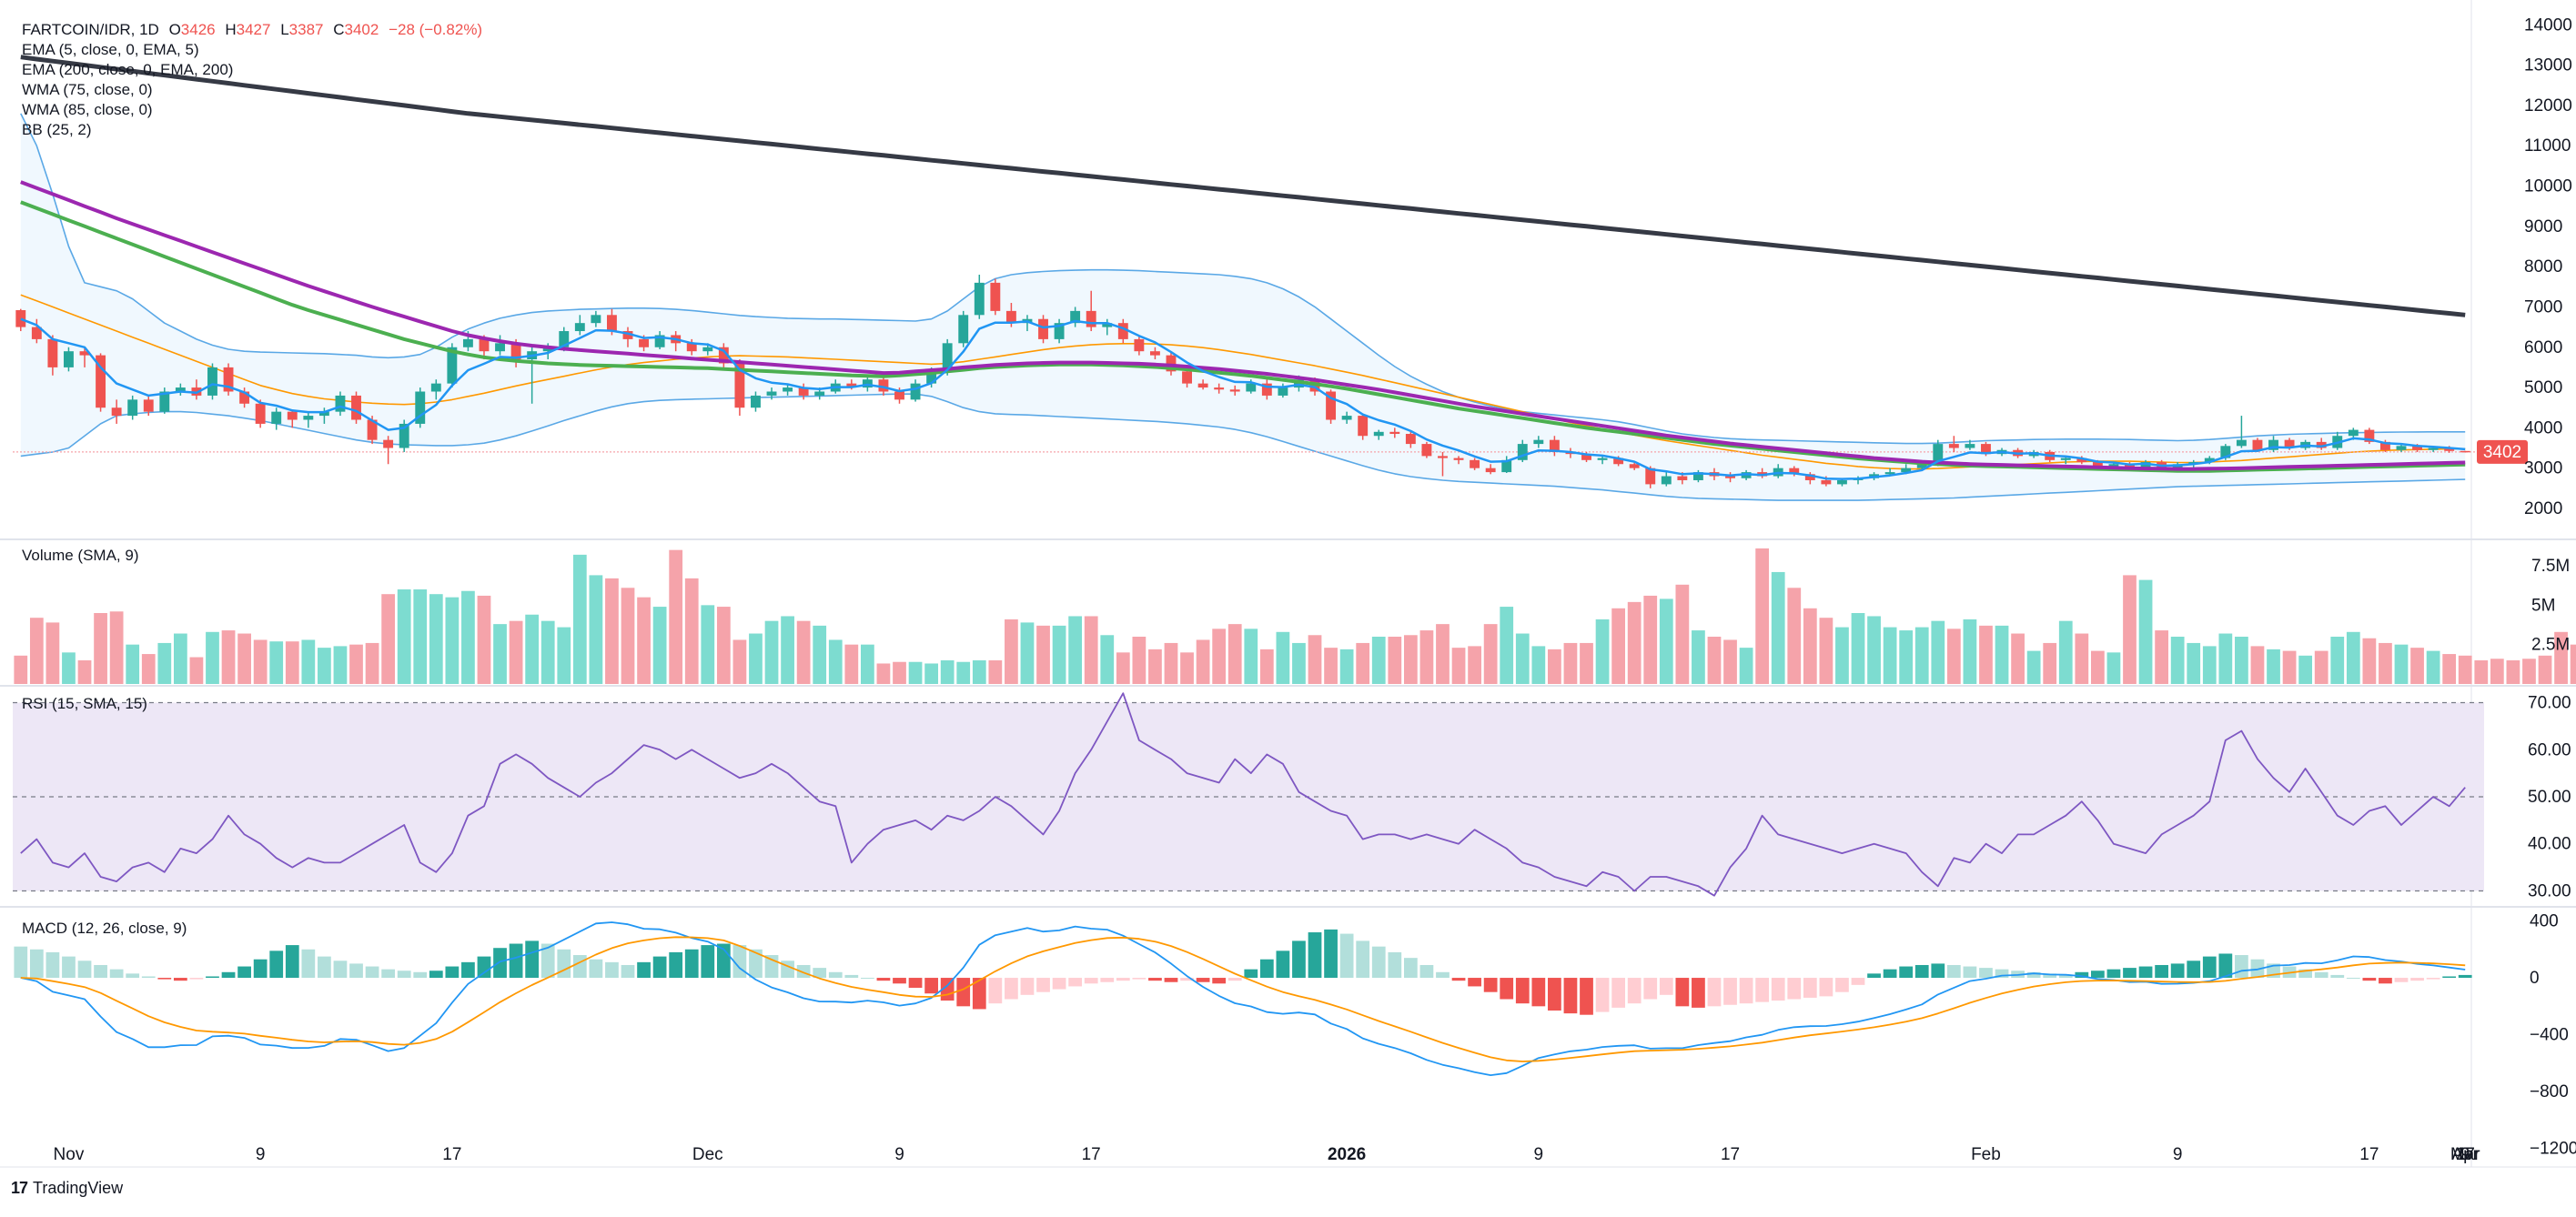  I want to click on time-tick-label: Feb, so click(1986, 1154).